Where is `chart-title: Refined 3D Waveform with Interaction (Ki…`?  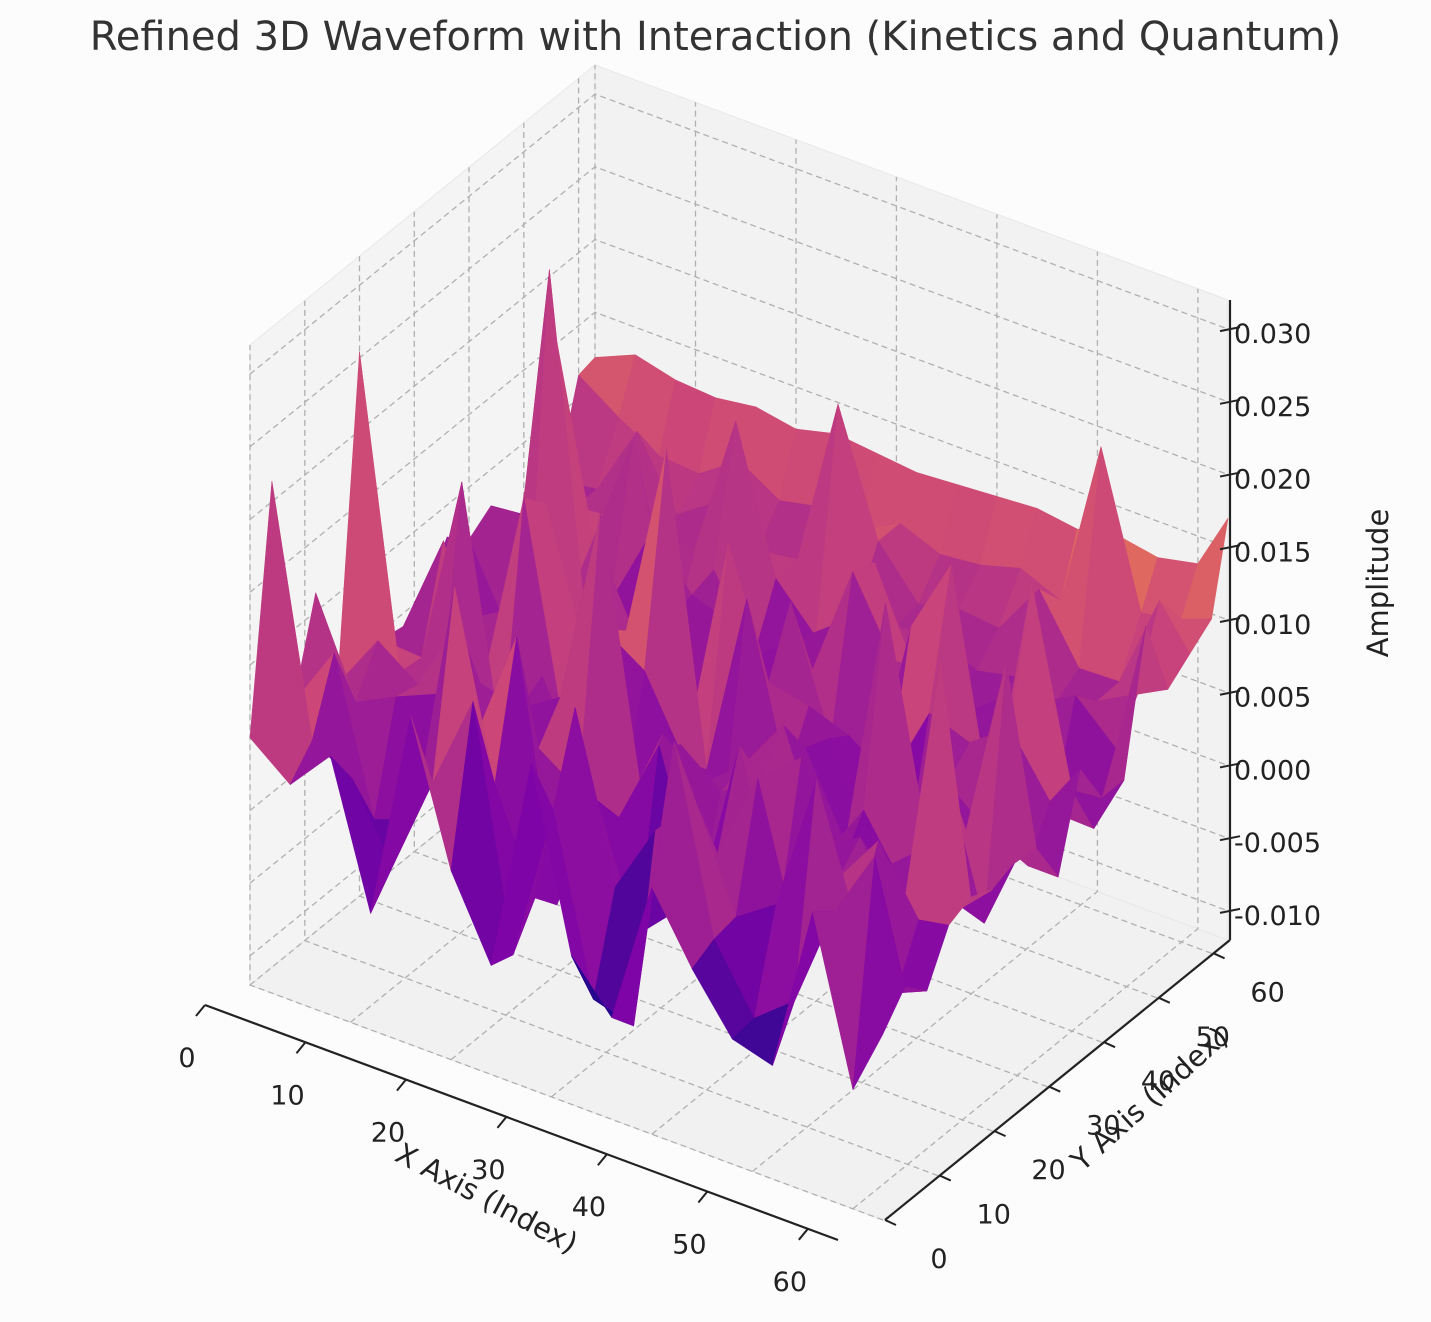
chart-title: Refined 3D Waveform with Interaction (Ki… is located at coordinates (715, 37).